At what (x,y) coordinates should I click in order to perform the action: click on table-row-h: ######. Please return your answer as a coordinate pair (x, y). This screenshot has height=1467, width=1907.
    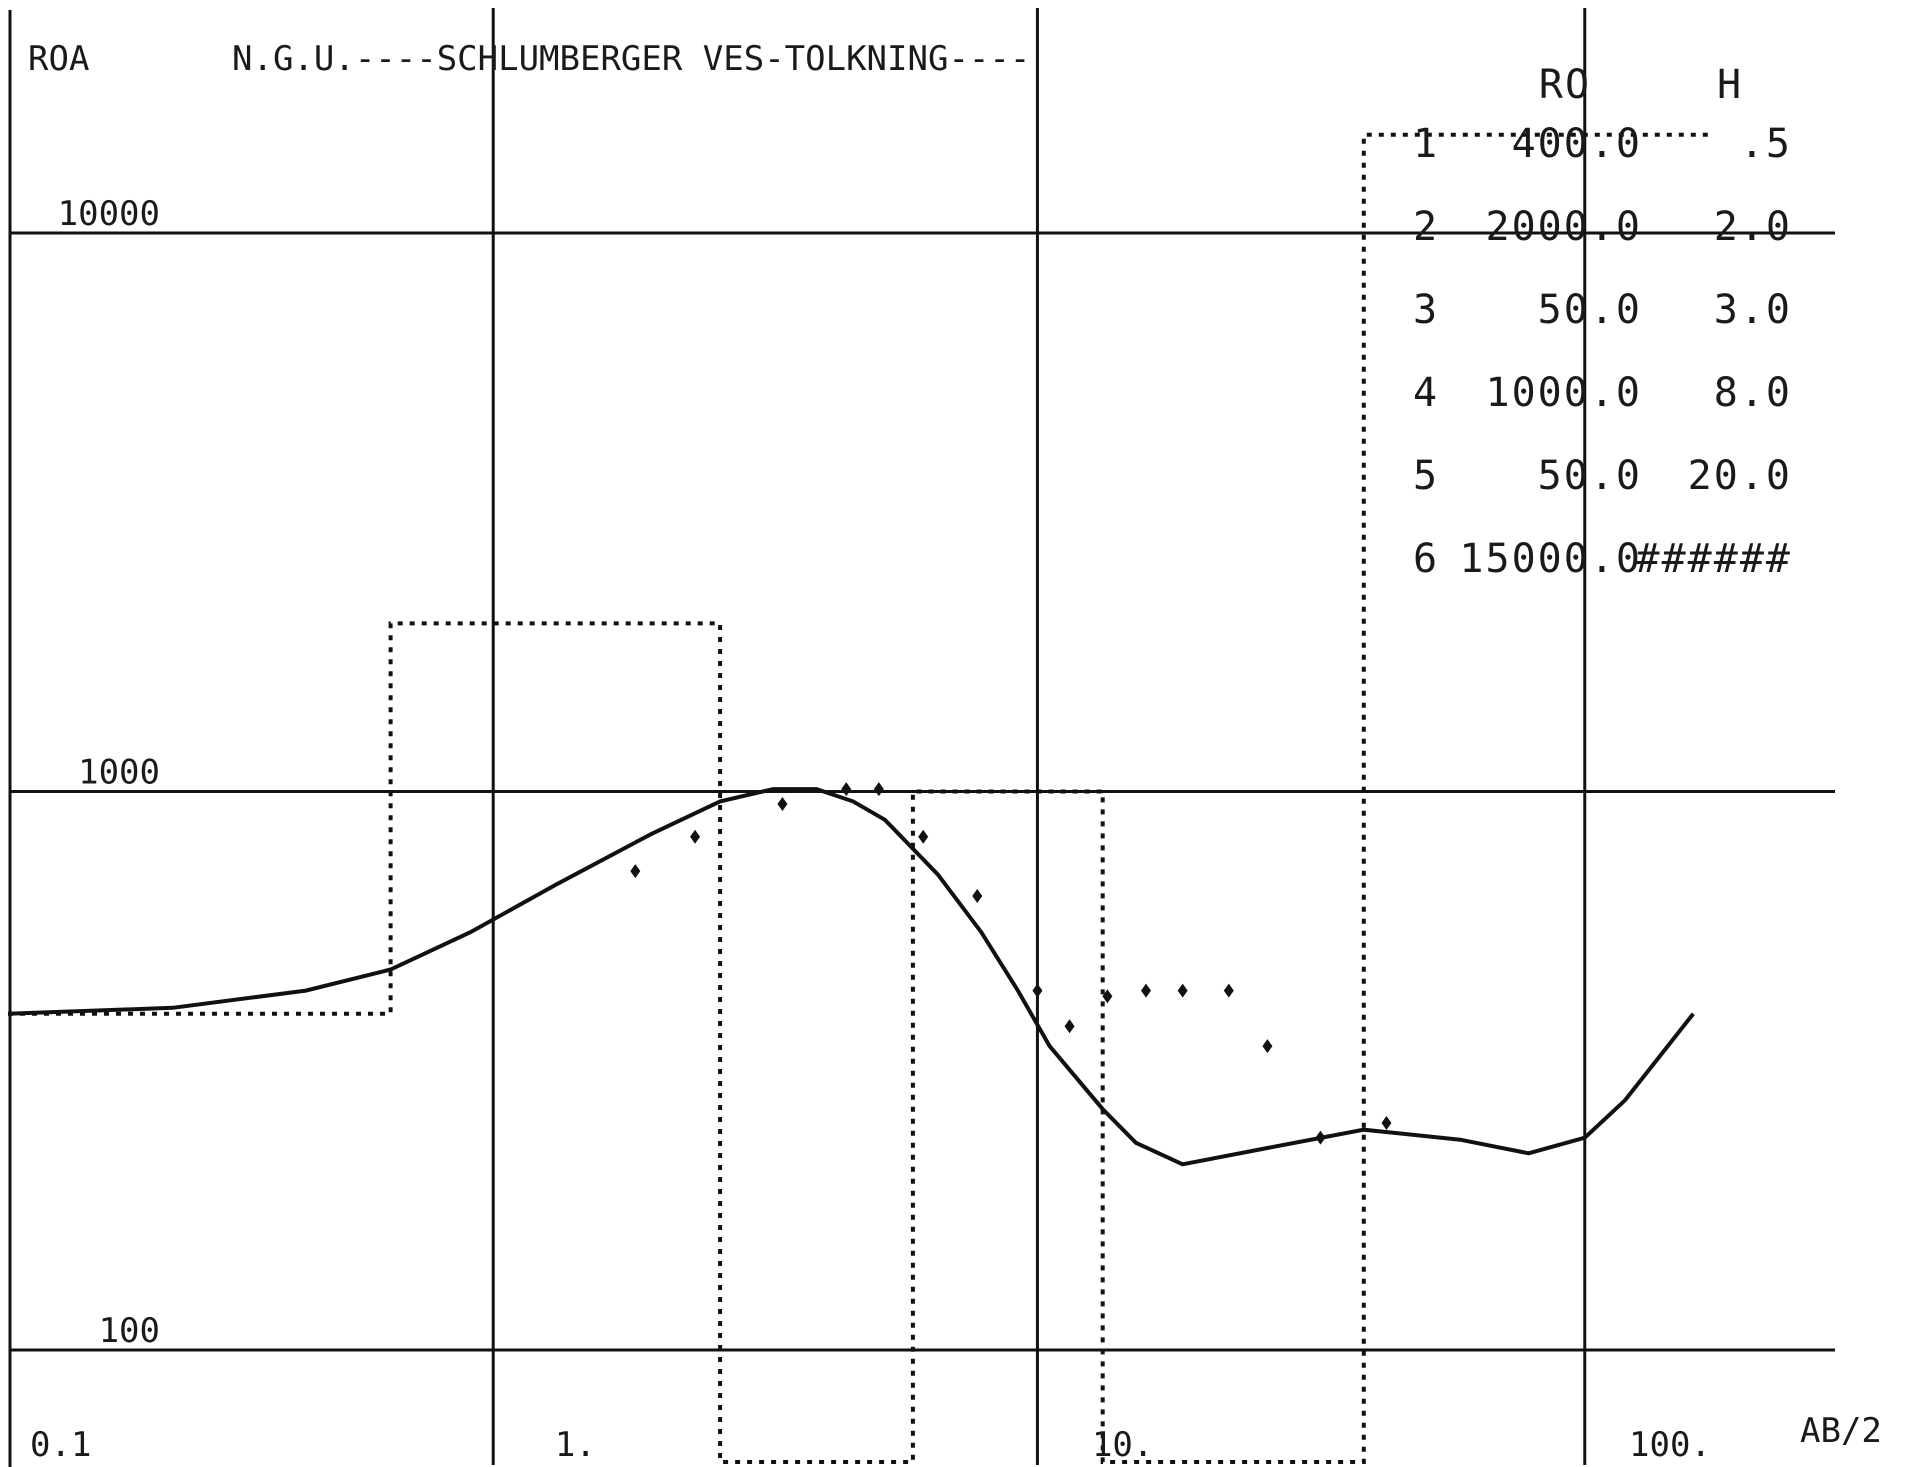
    Looking at the image, I should click on (1714, 559).